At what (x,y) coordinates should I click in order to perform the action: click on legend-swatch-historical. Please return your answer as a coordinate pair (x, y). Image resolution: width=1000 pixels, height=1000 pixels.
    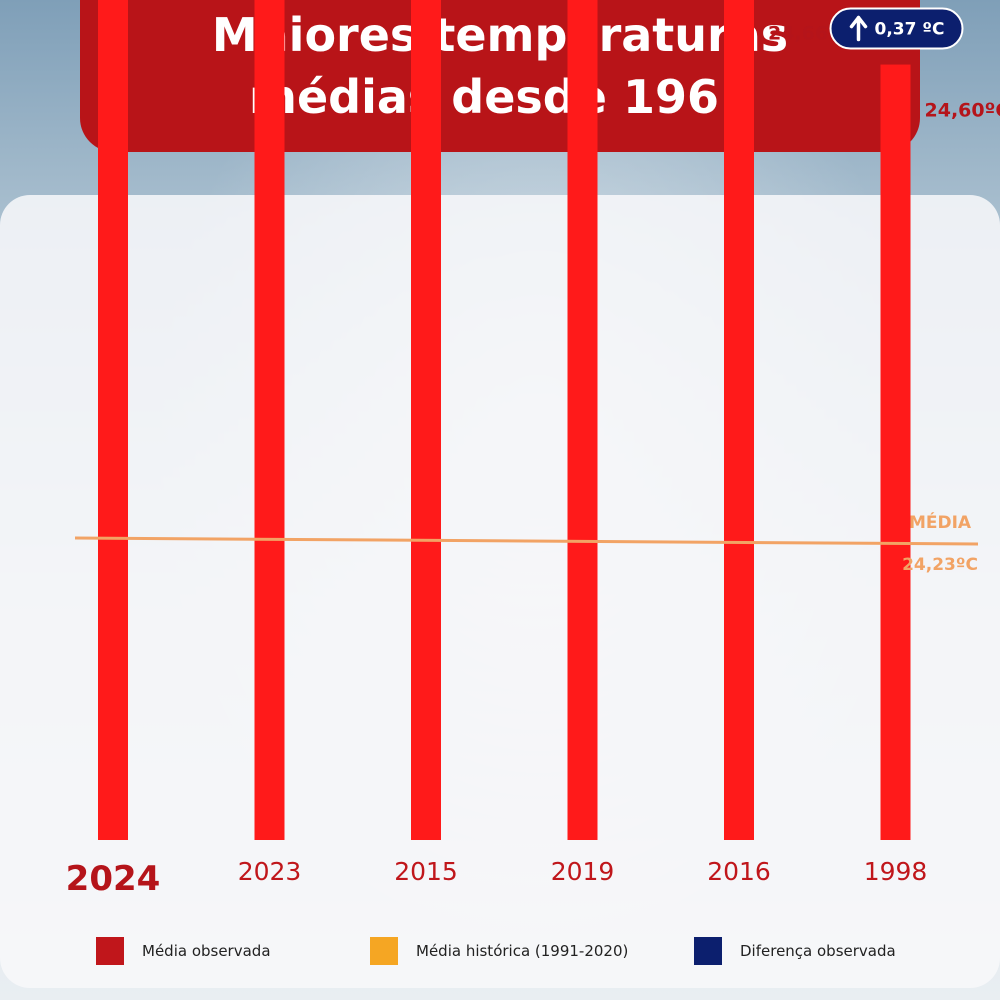
    Looking at the image, I should click on (384, 951).